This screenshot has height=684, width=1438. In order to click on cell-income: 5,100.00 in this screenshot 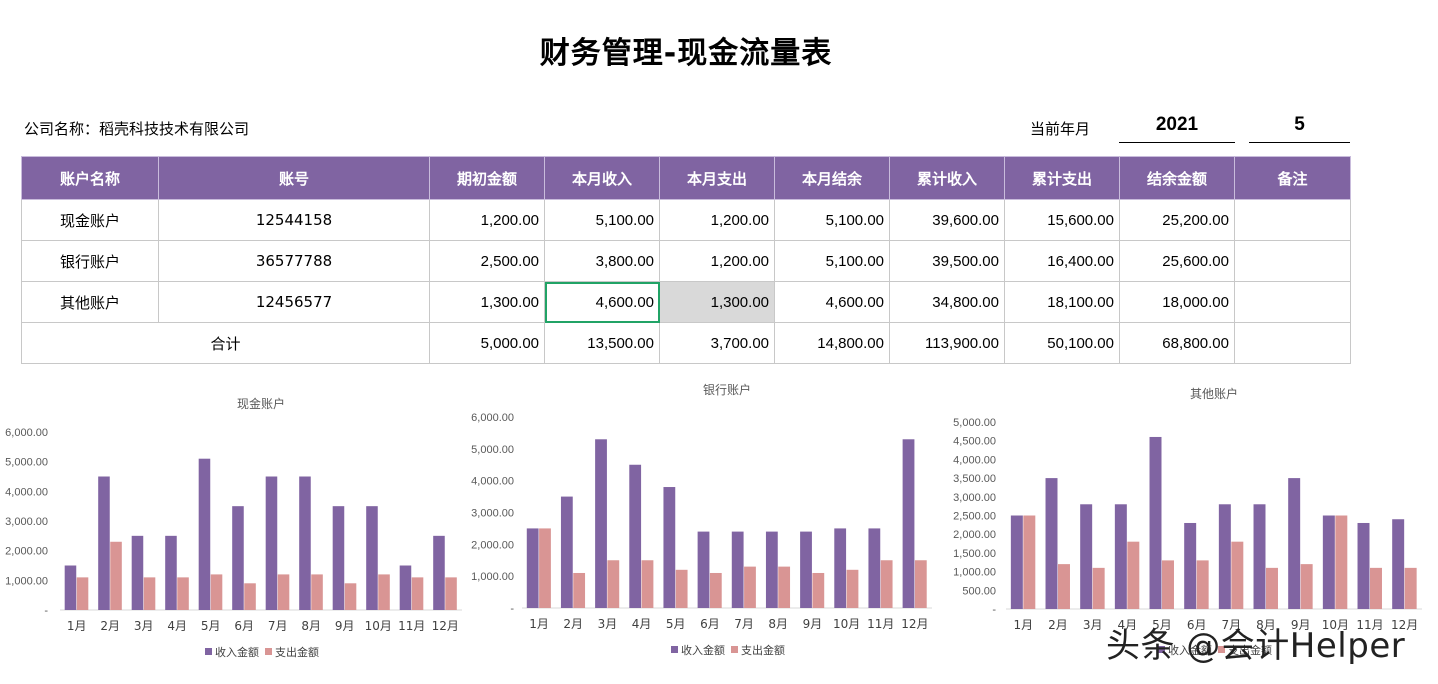, I will do `click(602, 220)`.